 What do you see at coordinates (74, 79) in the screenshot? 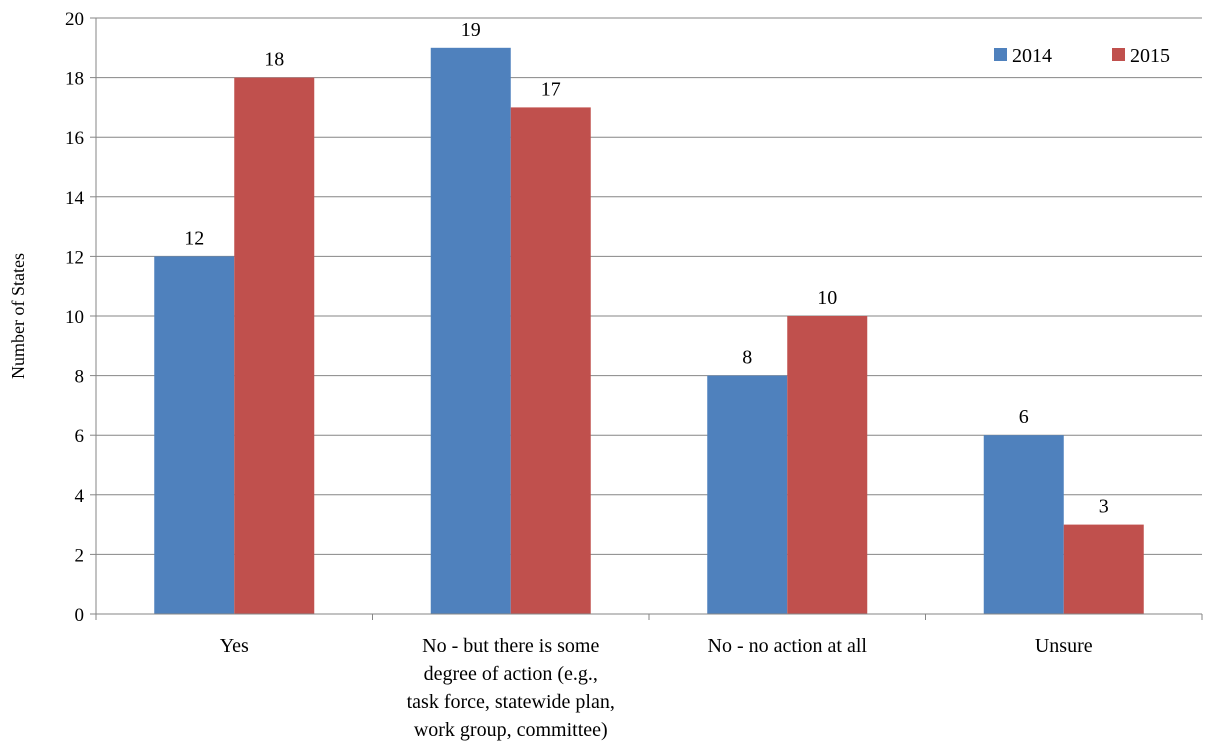
I see `y-tick-label: 18` at bounding box center [74, 79].